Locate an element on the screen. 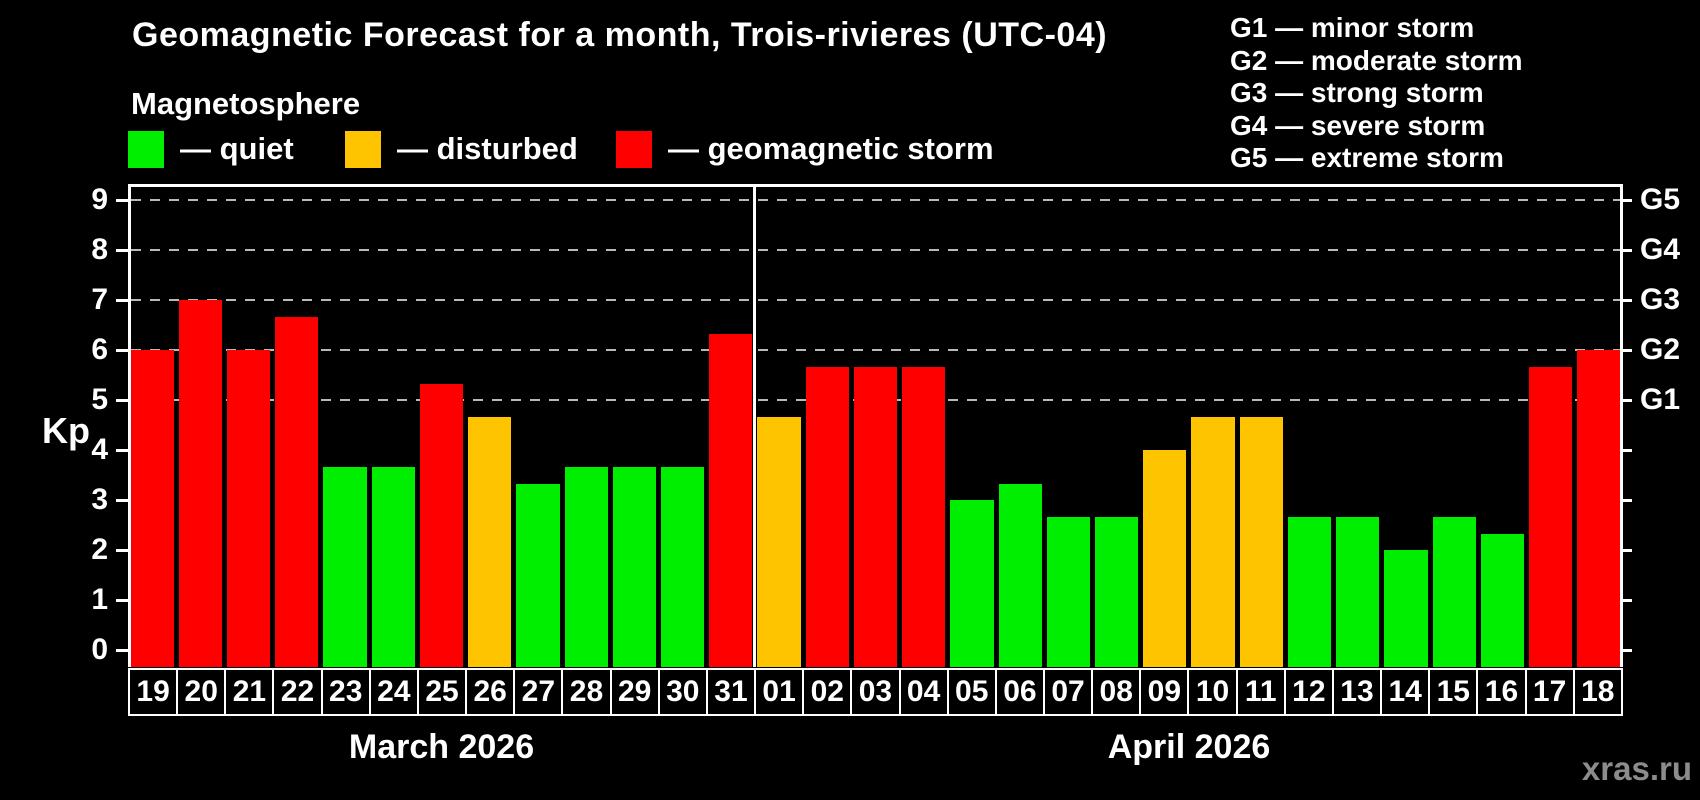 The width and height of the screenshot is (1700, 800). day-label-box-18: 18 is located at coordinates (1597, 692).